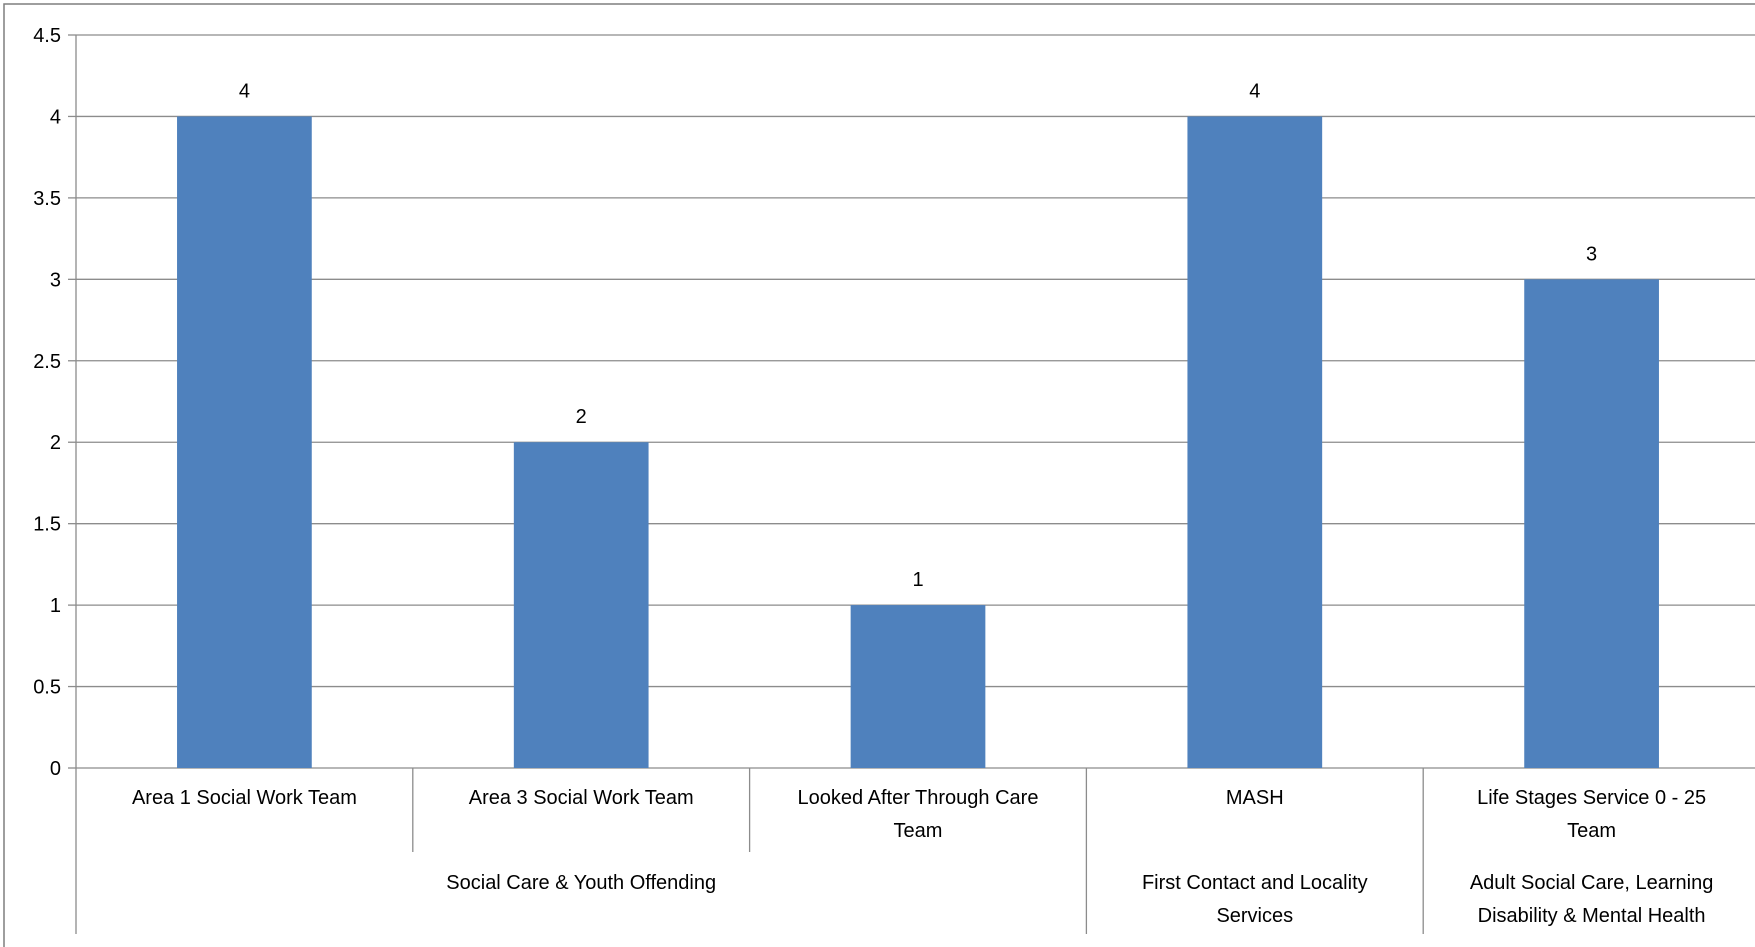 The image size is (1755, 947). What do you see at coordinates (47, 362) in the screenshot?
I see `y-tick-label: 2.5` at bounding box center [47, 362].